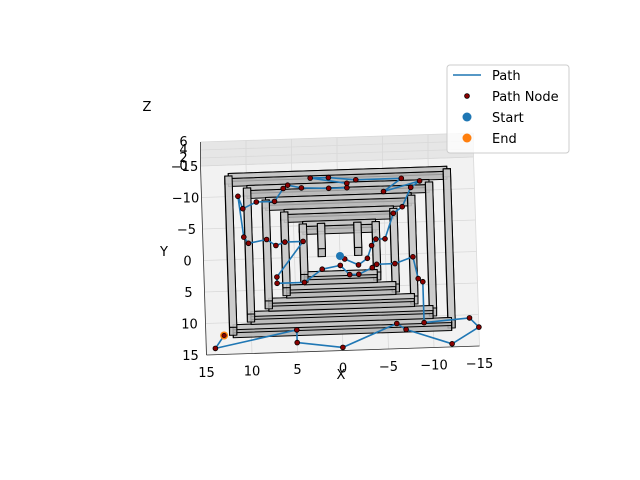 Image resolution: width=640 pixels, height=480 pixels. Describe the element at coordinates (185, 199) in the screenshot. I see `y-tick-label: −10` at that location.